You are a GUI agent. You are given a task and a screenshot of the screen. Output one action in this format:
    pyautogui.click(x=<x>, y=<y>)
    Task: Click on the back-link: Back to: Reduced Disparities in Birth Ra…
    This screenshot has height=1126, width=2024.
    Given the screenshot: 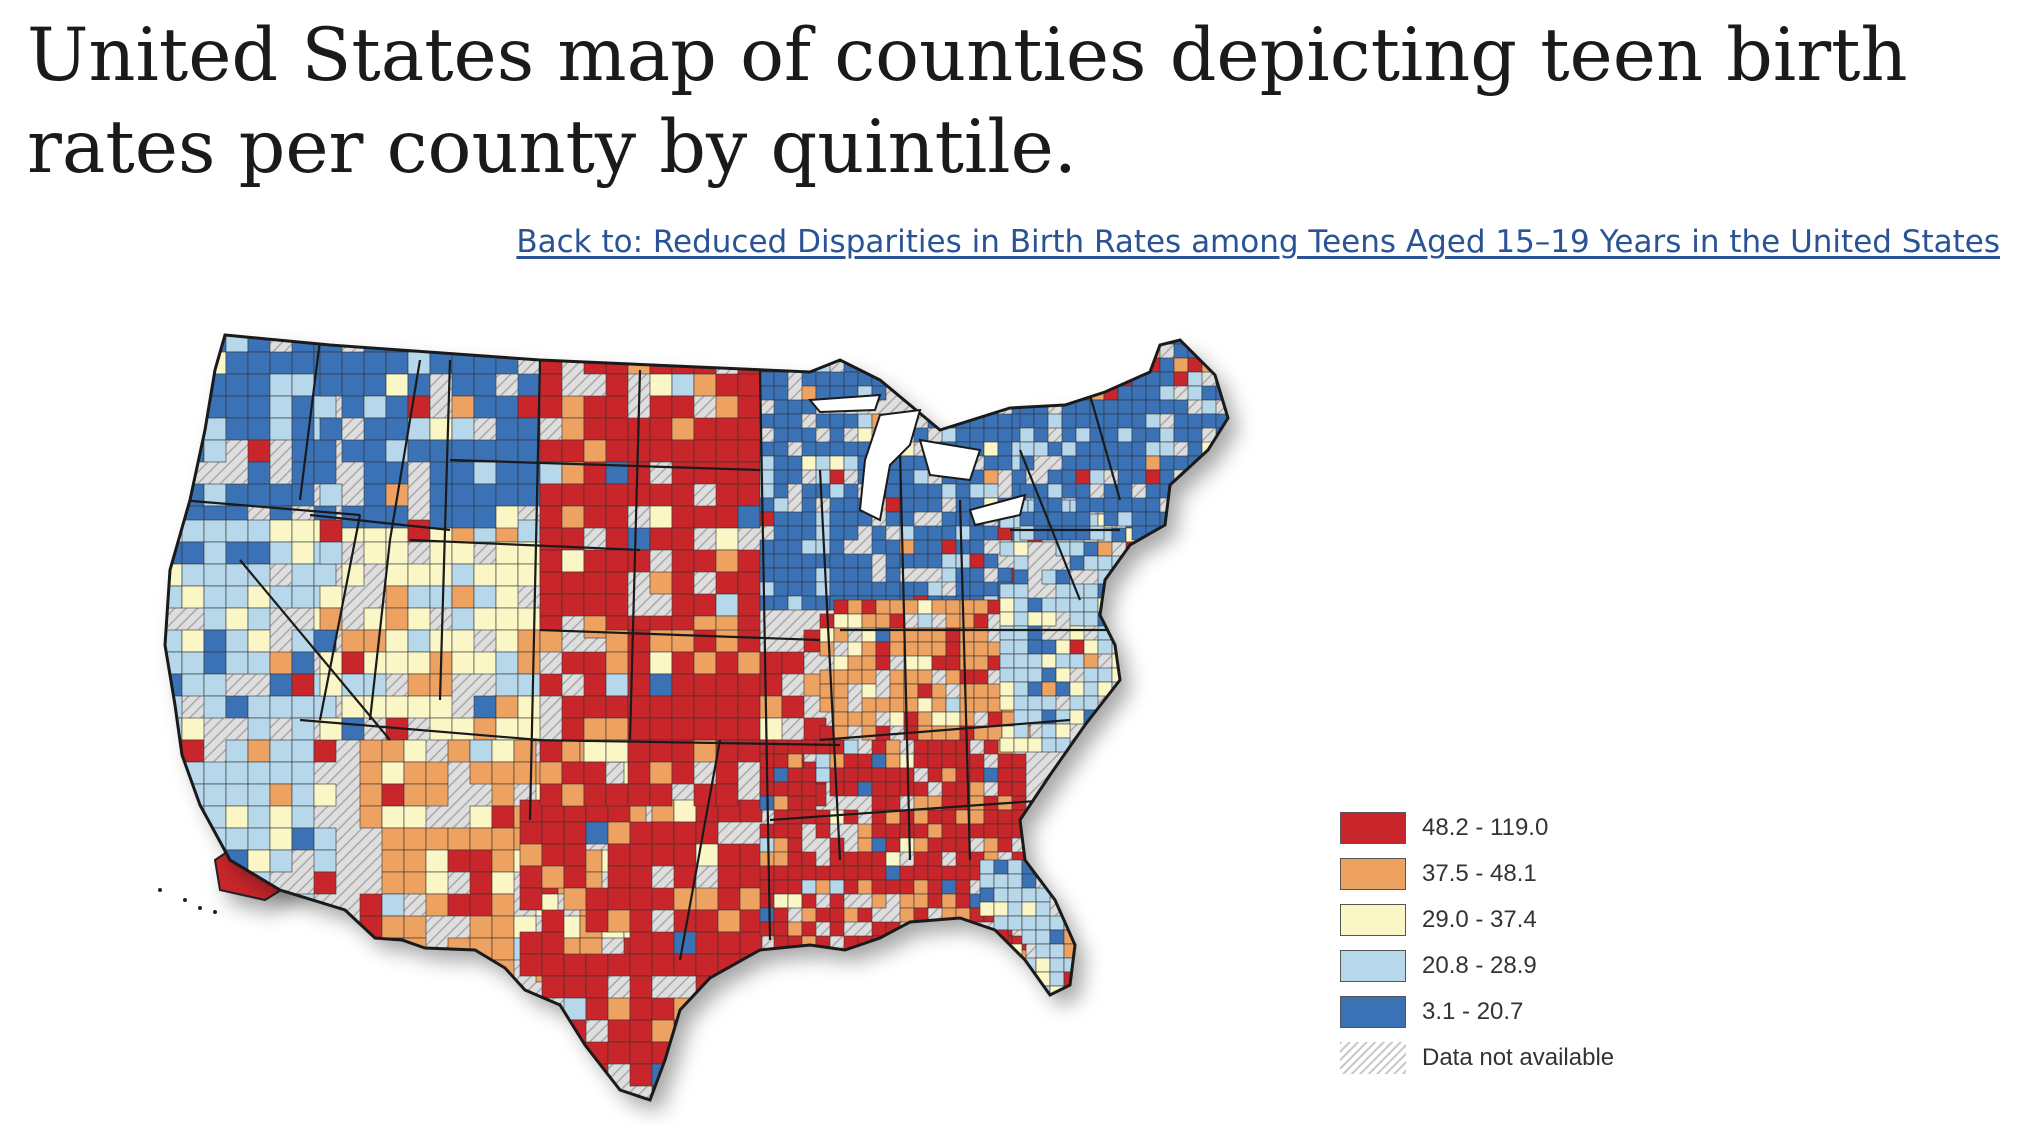 What is the action you would take?
    pyautogui.click(x=1258, y=242)
    